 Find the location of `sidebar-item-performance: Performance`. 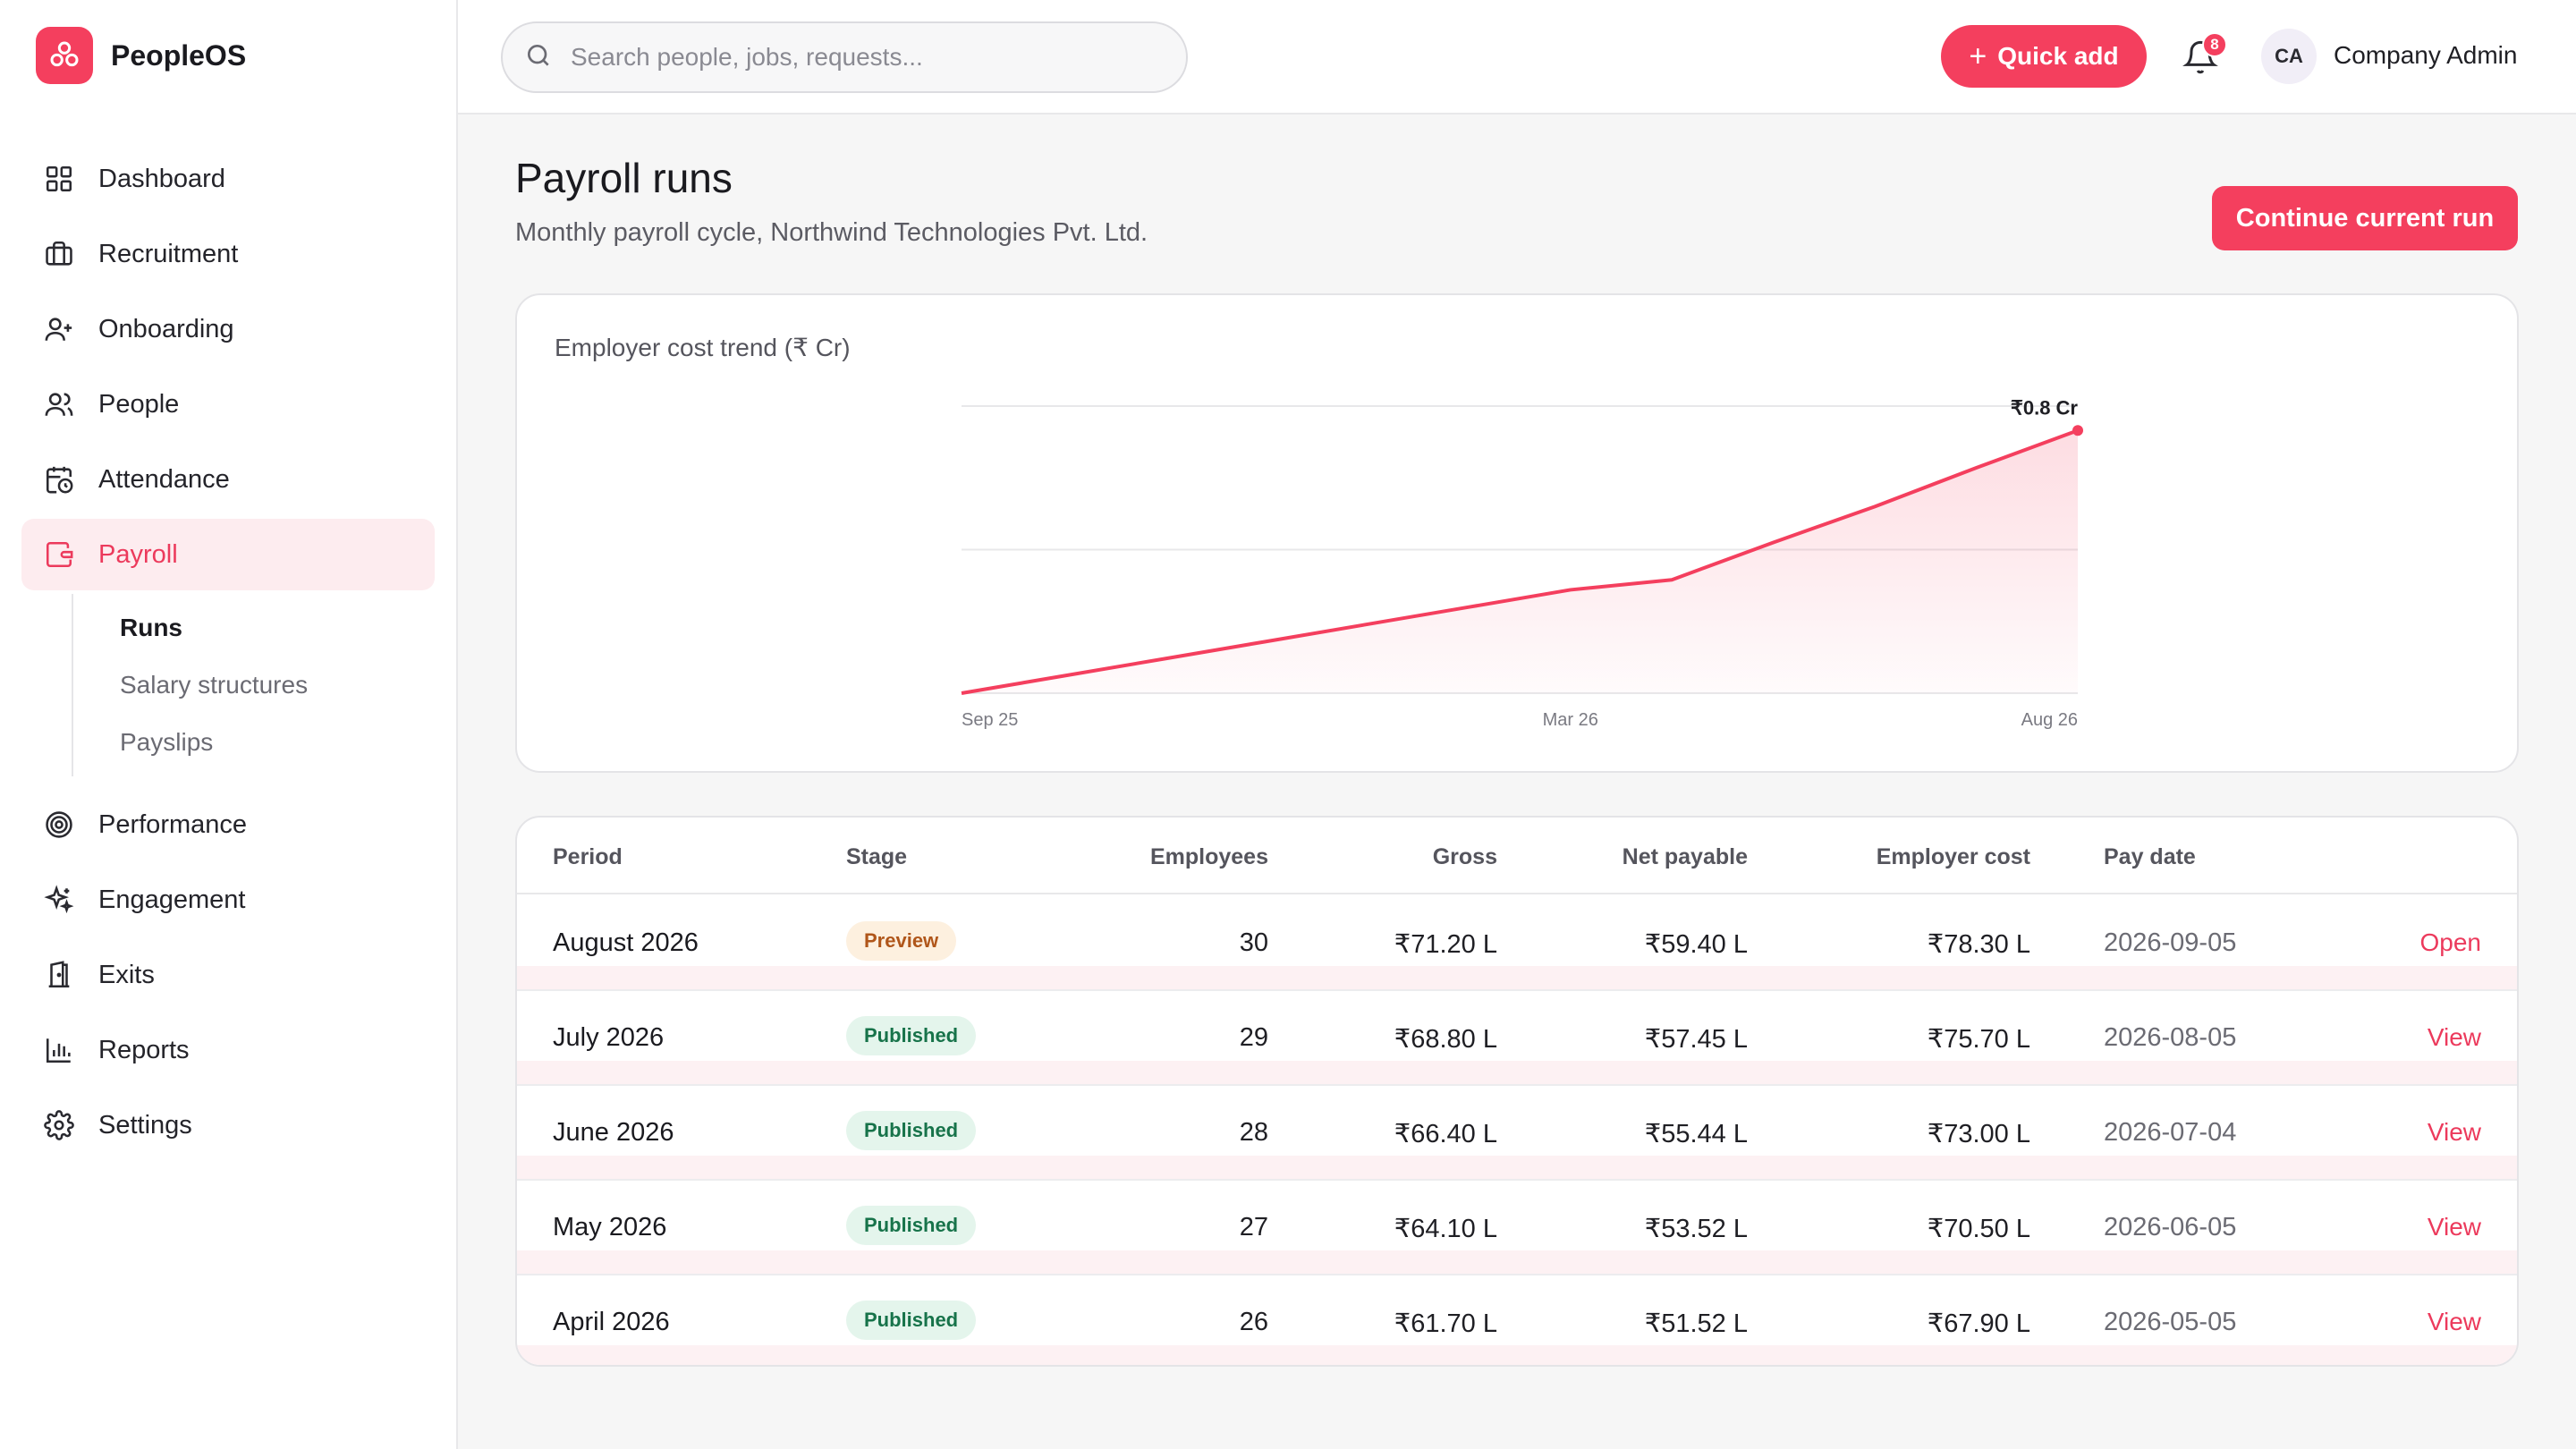

sidebar-item-performance: Performance is located at coordinates (228, 824).